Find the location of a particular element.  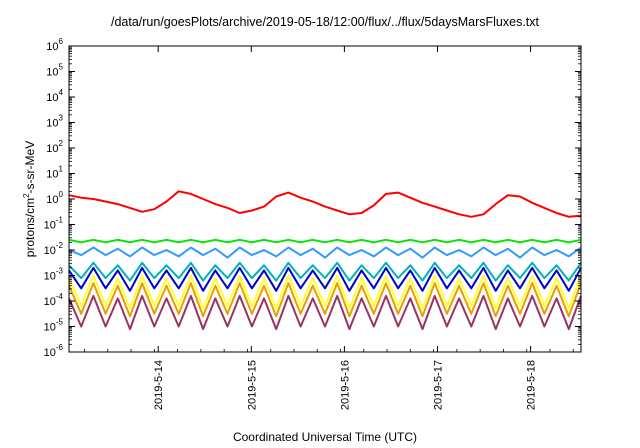

y-tick-label: 10⁶ is located at coordinates (54, 45).